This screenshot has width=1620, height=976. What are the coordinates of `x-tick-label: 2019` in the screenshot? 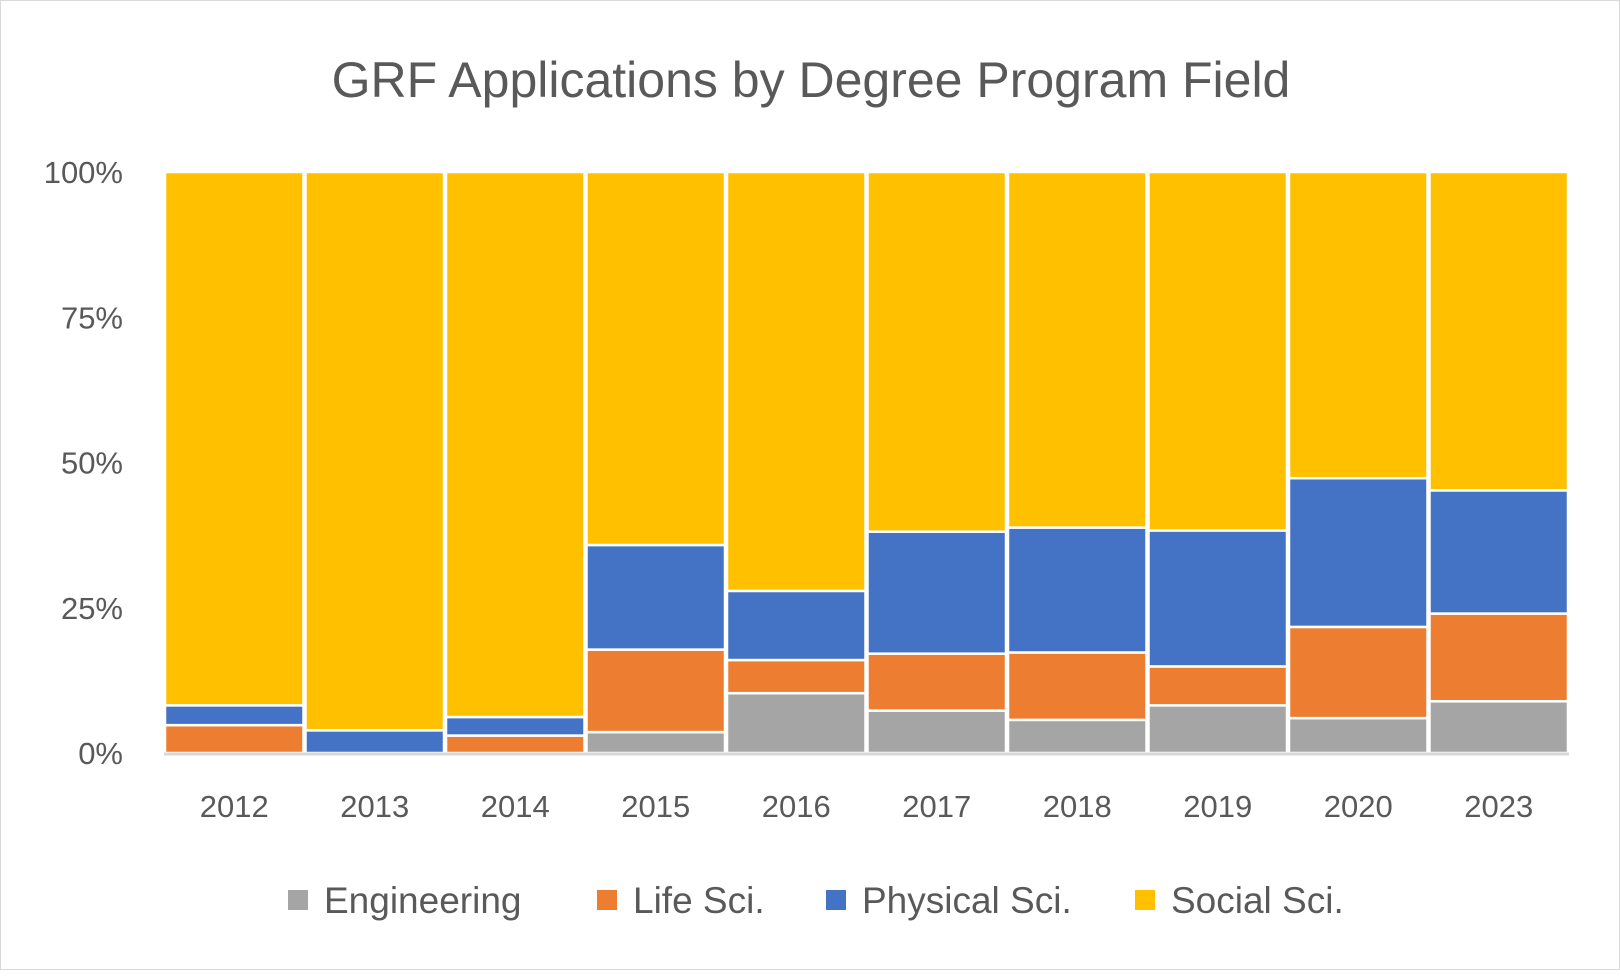 It's located at (1217, 806).